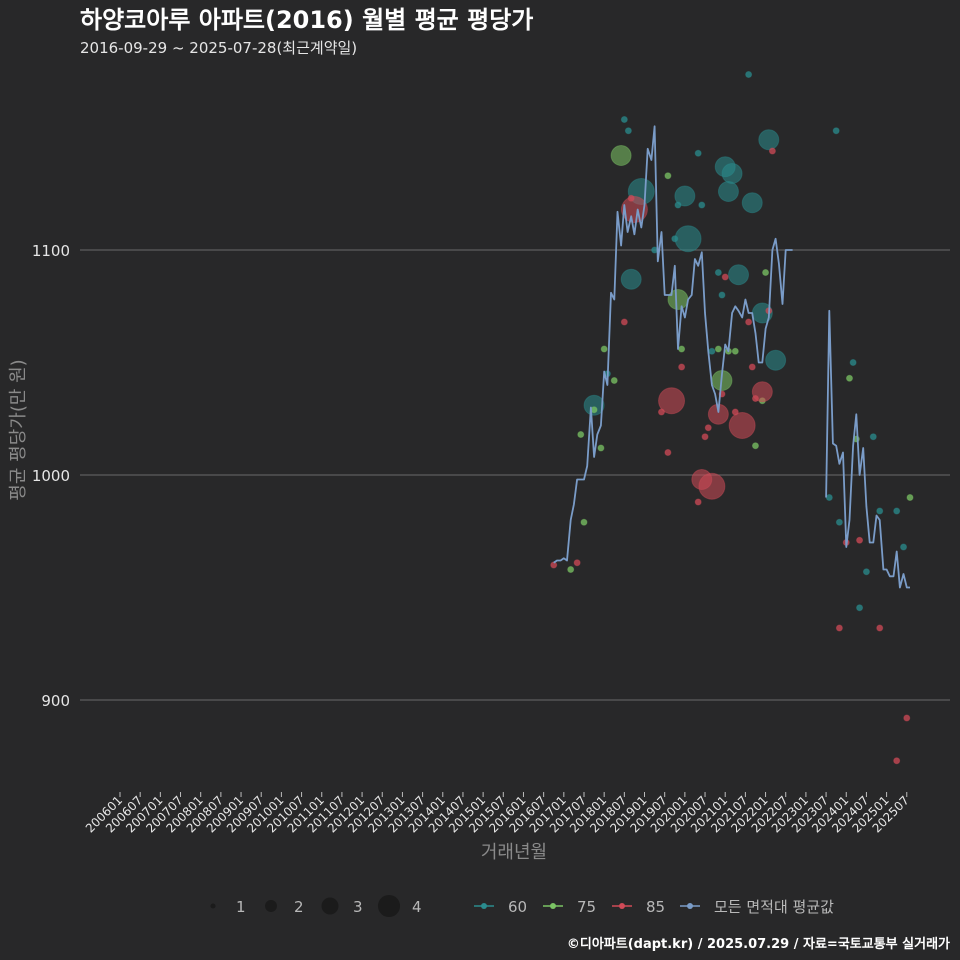 Image resolution: width=960 pixels, height=960 pixels. Describe the element at coordinates (774, 907) in the screenshot. I see `color-legend-label: 모든 면적대 평균값` at that location.